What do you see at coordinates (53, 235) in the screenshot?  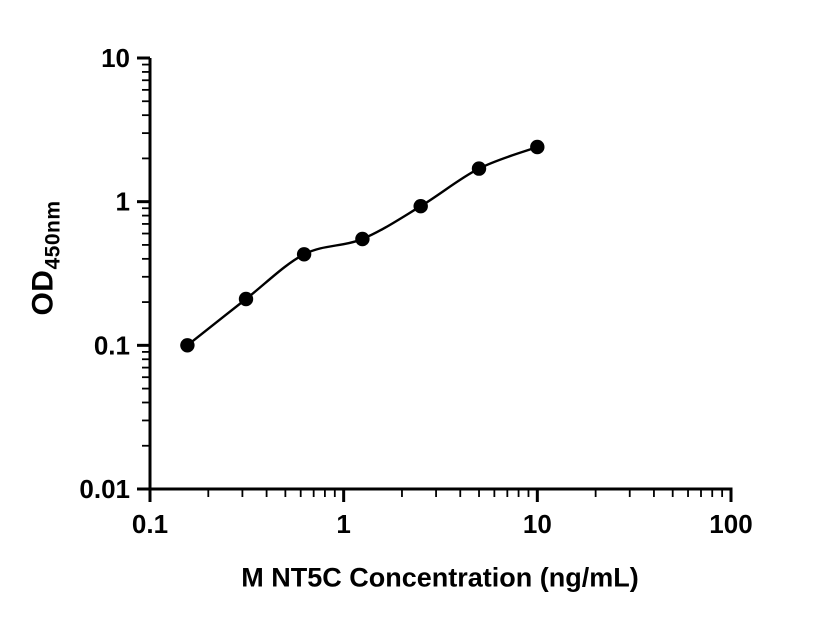 I see `y-axis-label-subscript: 450nm` at bounding box center [53, 235].